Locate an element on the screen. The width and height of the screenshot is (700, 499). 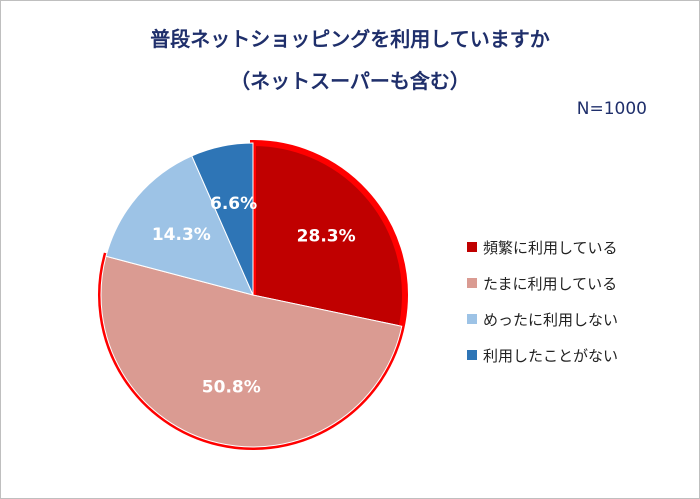
legend-item: 頻繁に利用している is located at coordinates (542, 247).